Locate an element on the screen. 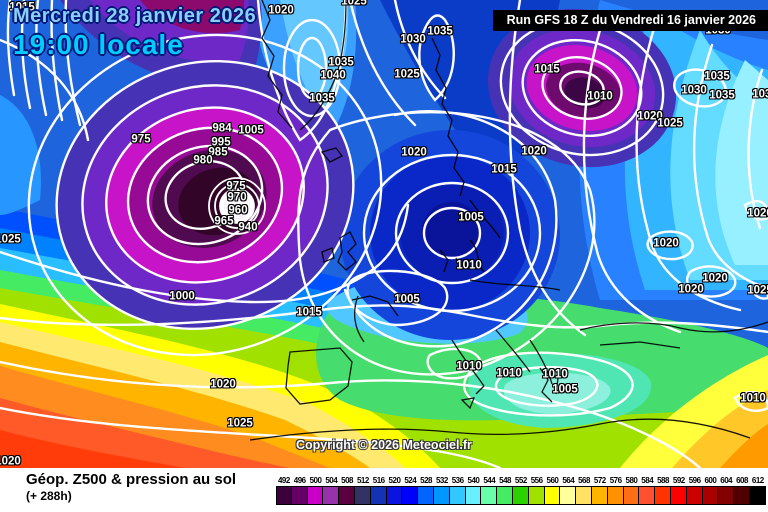 The height and width of the screenshot is (512, 768). model-run-banner: Run GFS 18 Z du Vendredi 16 janvier 2026 is located at coordinates (630, 20).